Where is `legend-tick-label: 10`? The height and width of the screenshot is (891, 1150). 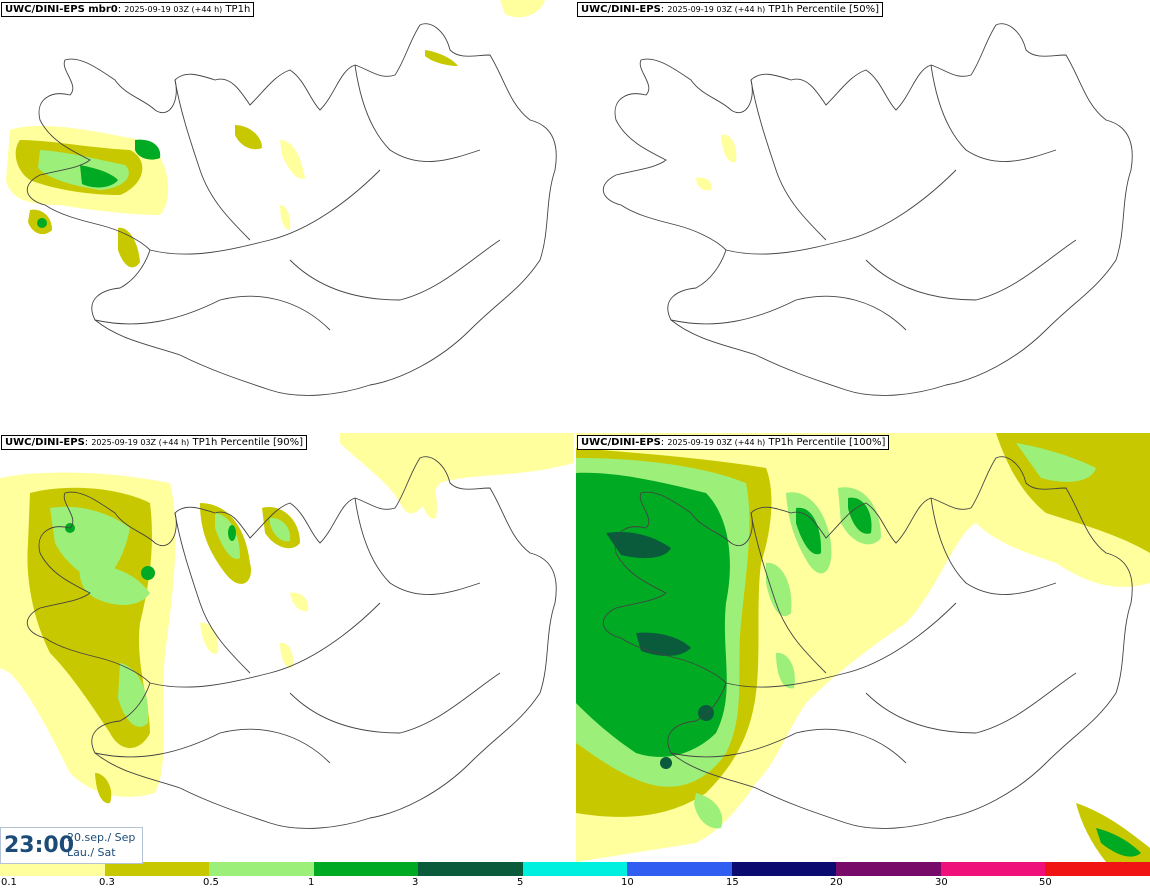
legend-tick-label: 10 is located at coordinates (627, 882).